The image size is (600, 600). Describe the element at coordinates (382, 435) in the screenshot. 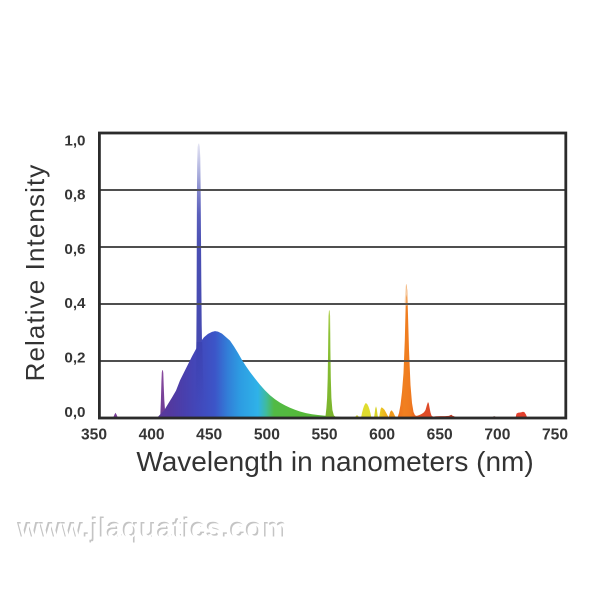

I see `svg-text: 600` at that location.